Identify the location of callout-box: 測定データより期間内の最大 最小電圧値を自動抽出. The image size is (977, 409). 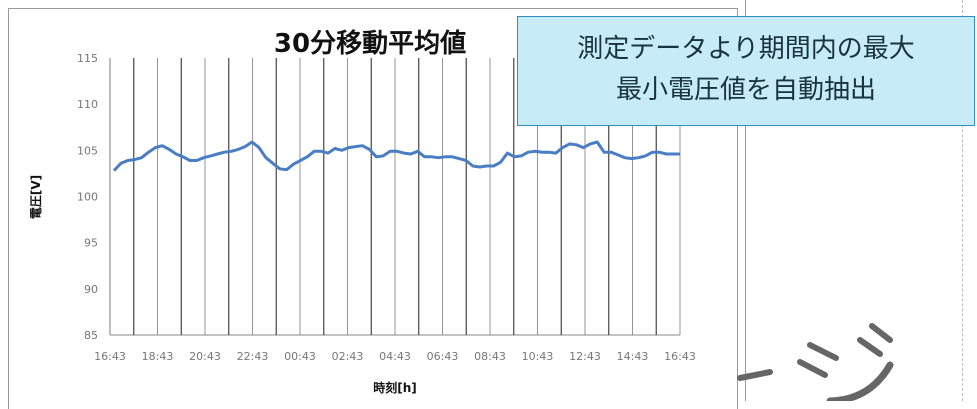
(746, 71).